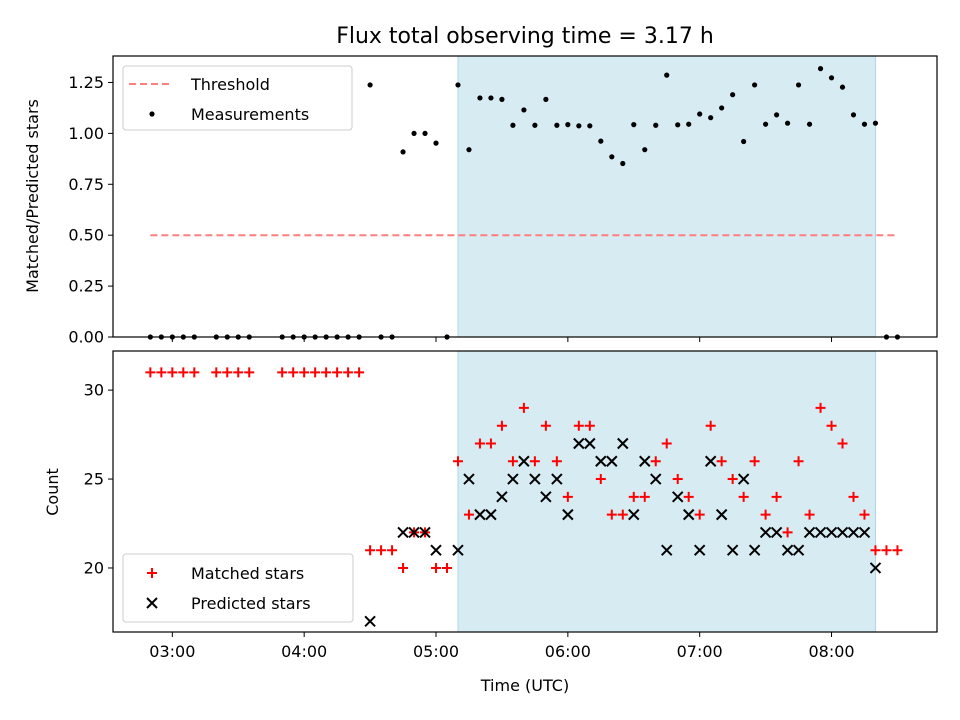 The height and width of the screenshot is (720, 960). I want to click on x-tick-label: 04:00, so click(304, 651).